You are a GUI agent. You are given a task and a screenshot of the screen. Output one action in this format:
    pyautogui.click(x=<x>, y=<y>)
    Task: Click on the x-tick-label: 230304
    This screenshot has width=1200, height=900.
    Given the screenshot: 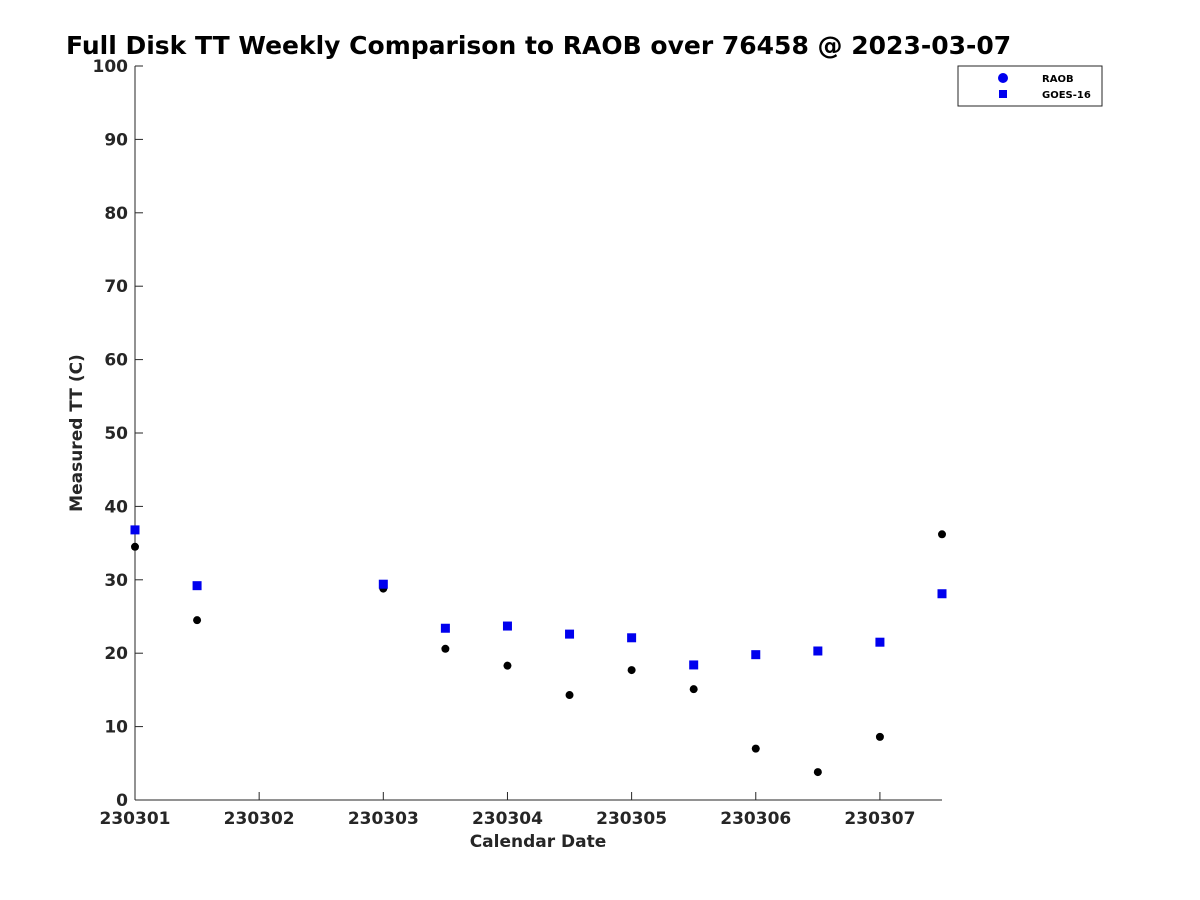 What is the action you would take?
    pyautogui.click(x=507, y=819)
    